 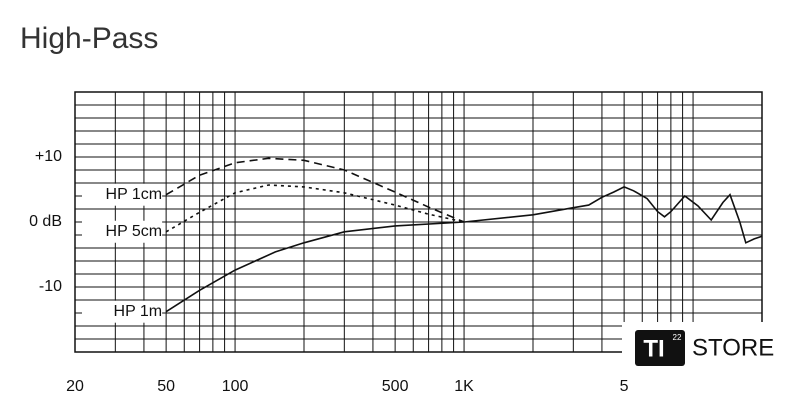 I want to click on x-tick-label: 50, so click(x=166, y=386).